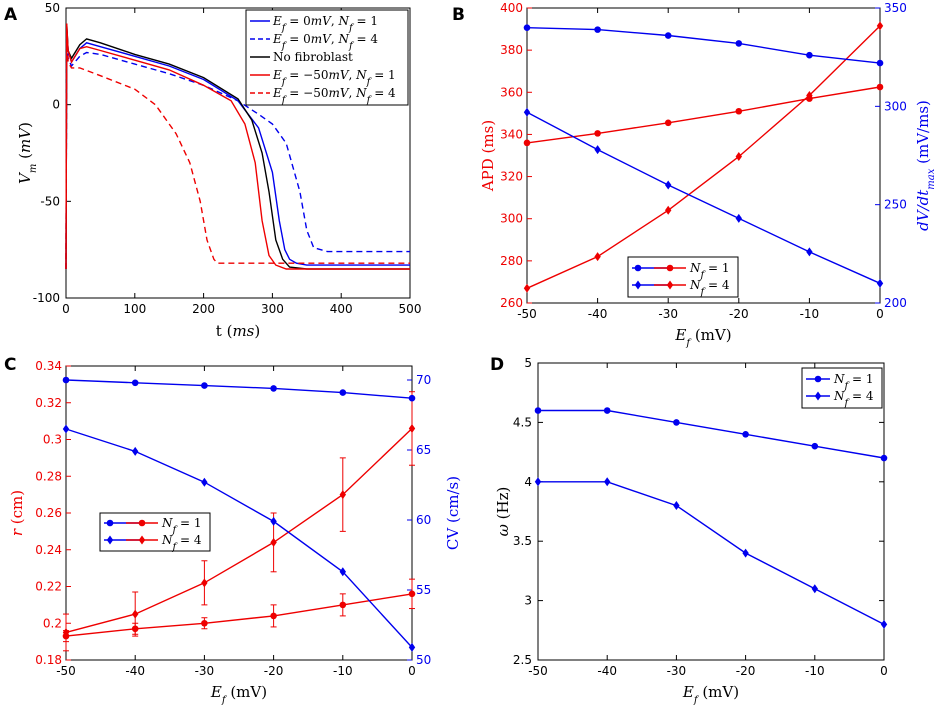 The image size is (941, 710). I want to click on panel-d-ytick-label: 5, so click(528, 363).